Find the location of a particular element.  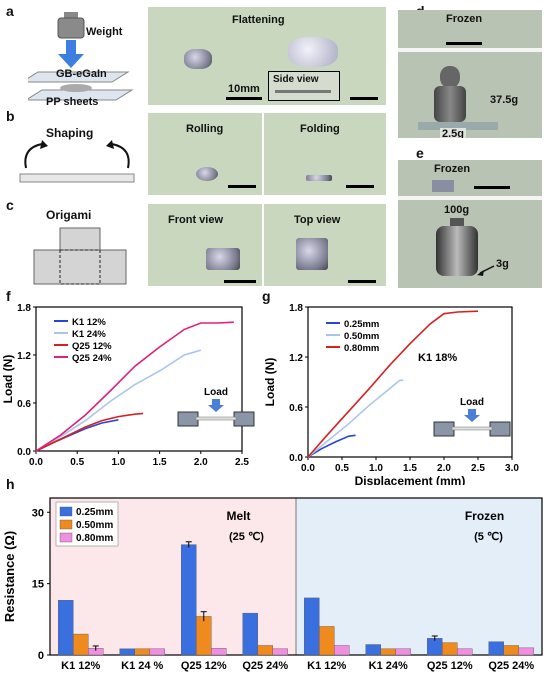

curl-right-icon is located at coordinates (120, 156).